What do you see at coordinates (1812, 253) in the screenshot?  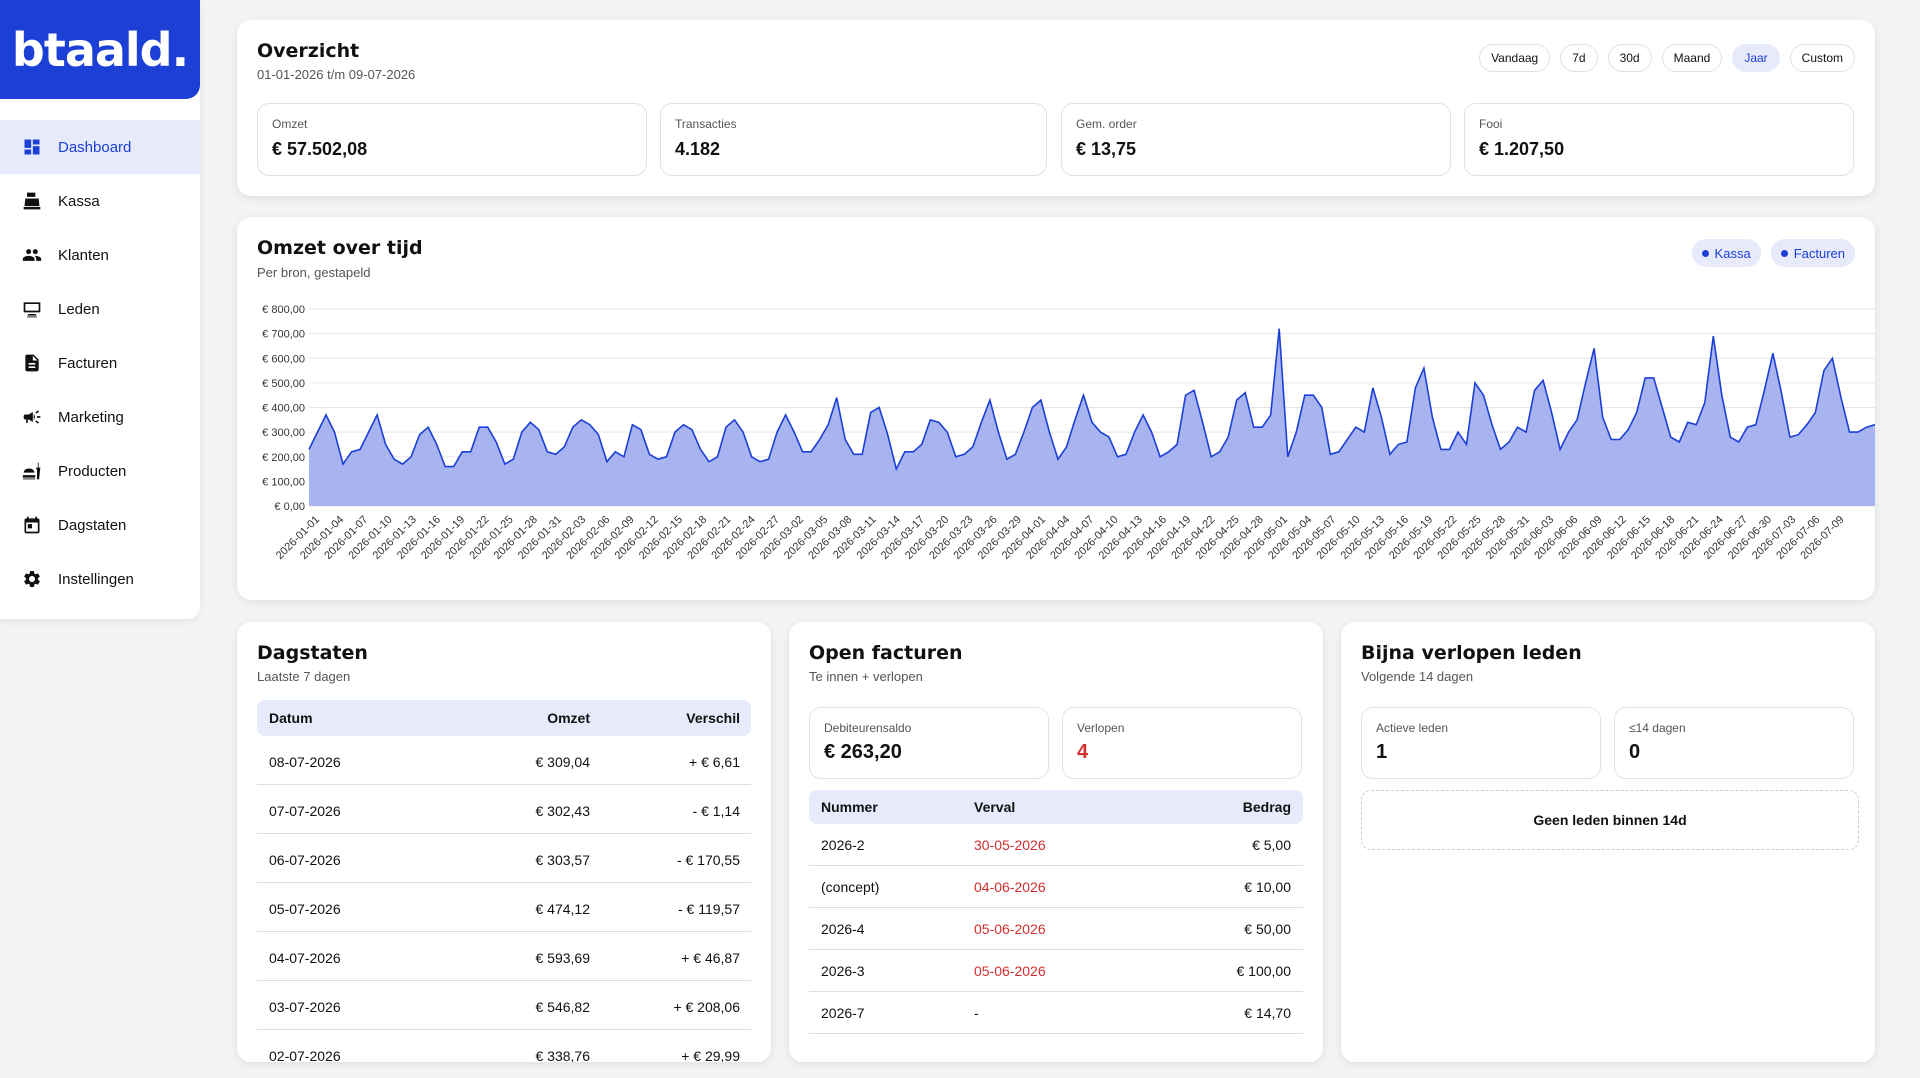 I see `legend-facturen: Facturen` at bounding box center [1812, 253].